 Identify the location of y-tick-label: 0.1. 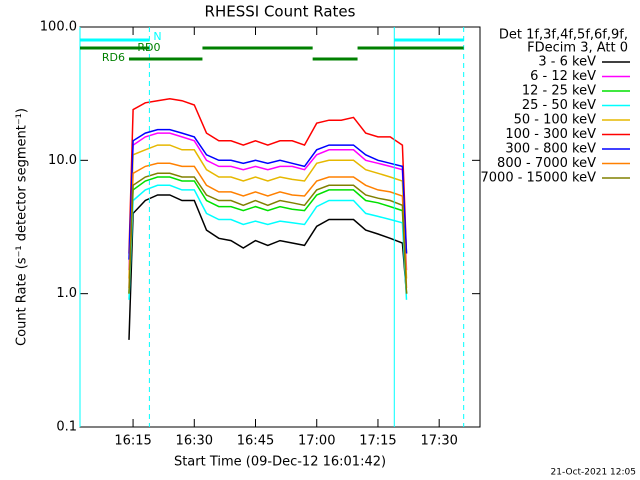
(66, 427).